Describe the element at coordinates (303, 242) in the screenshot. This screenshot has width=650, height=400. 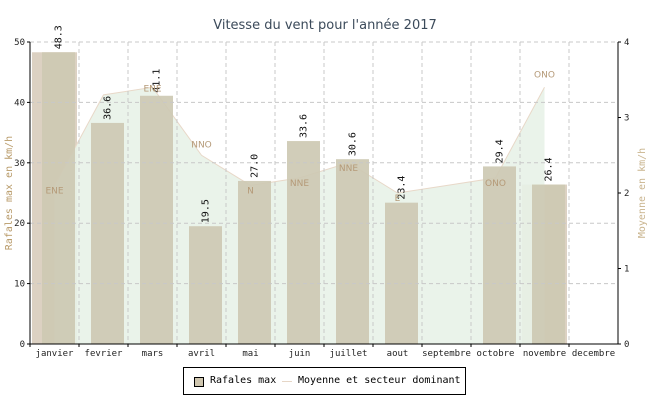
I see `bar-juin` at that location.